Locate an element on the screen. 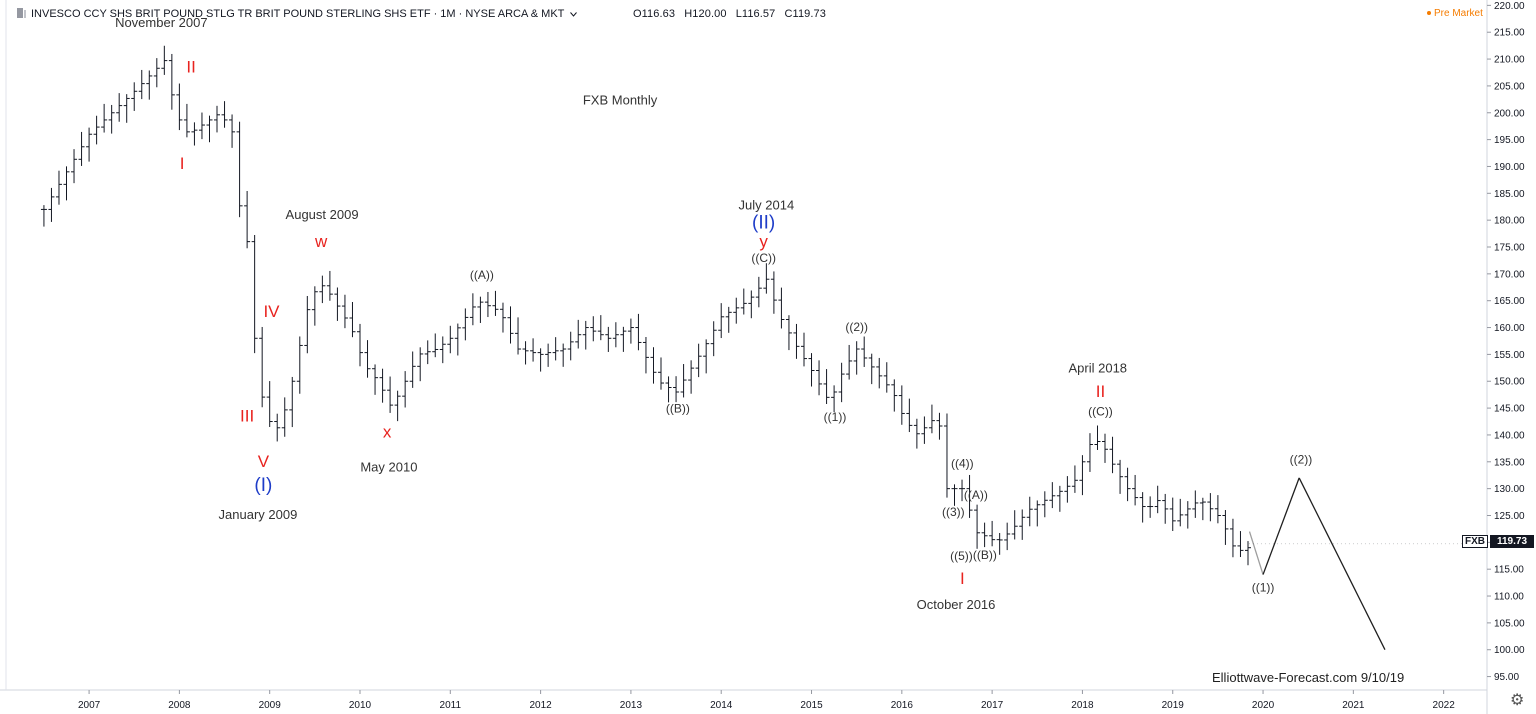  x-tick-label: 2011 is located at coordinates (451, 705).